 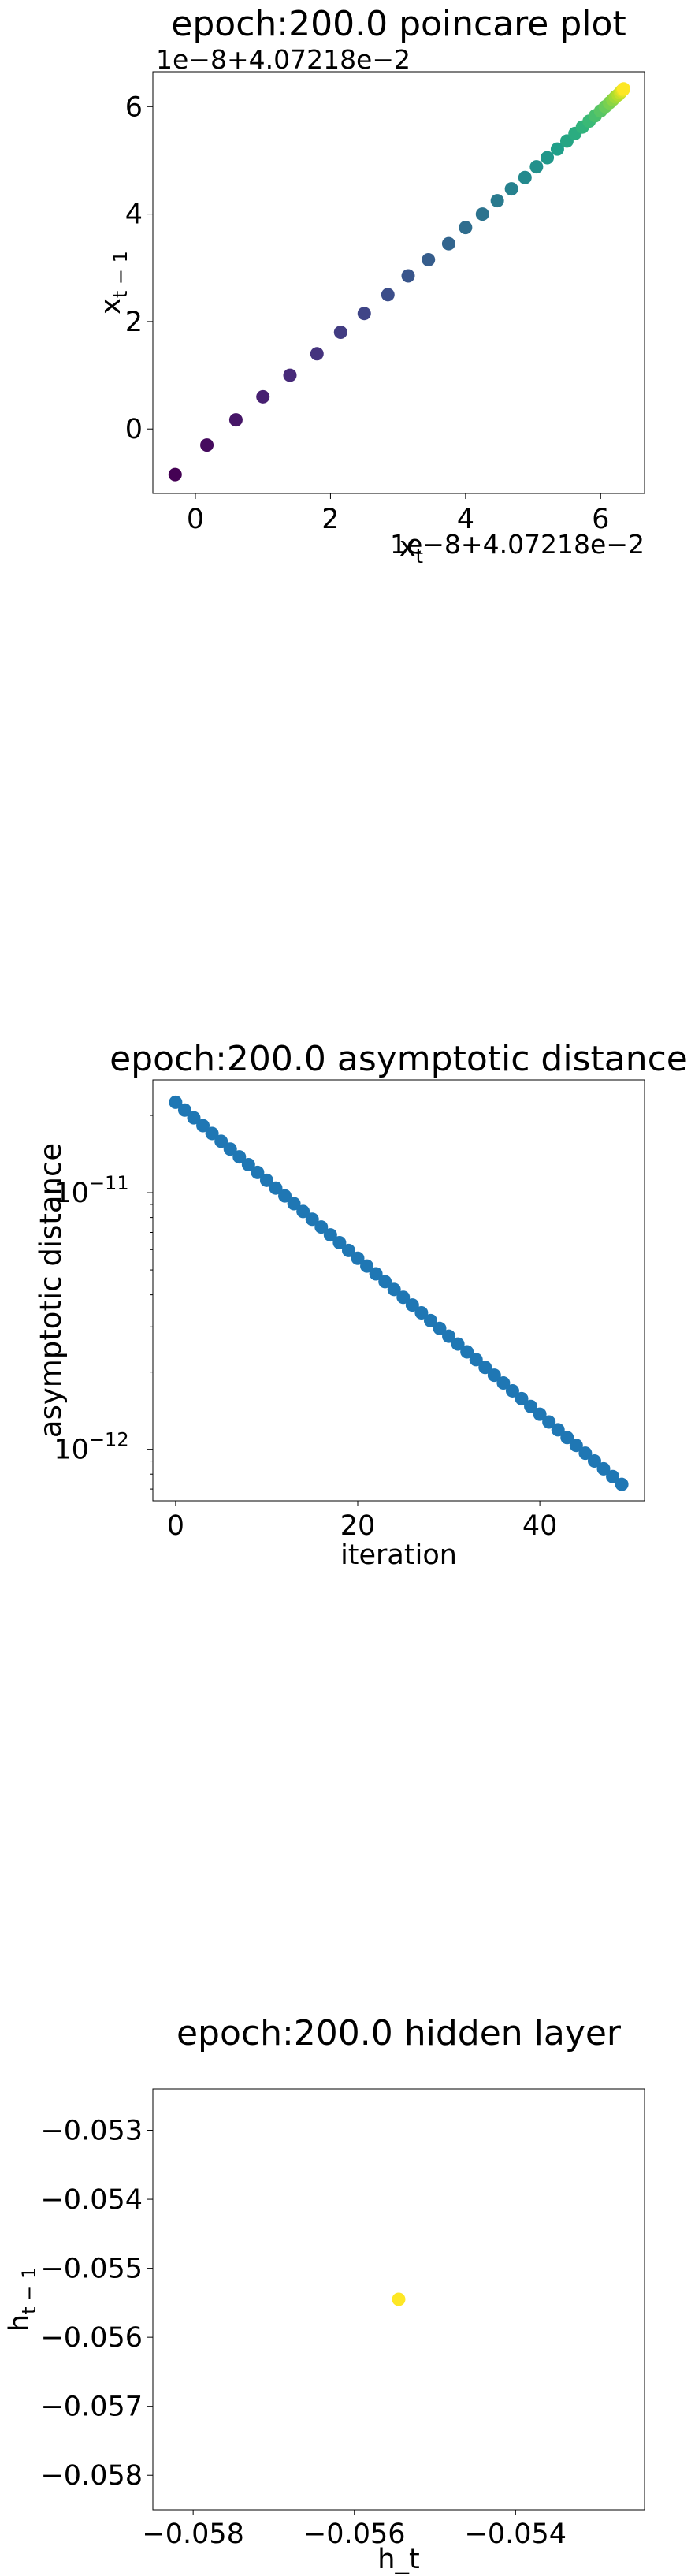 What do you see at coordinates (516, 2534) in the screenshot?
I see `chart3-x-tick-label: −0.054` at bounding box center [516, 2534].